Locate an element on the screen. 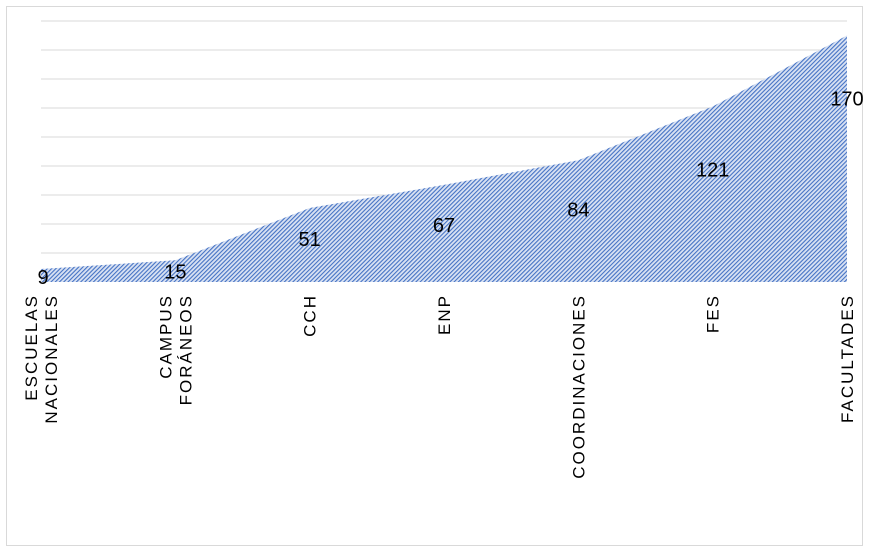 The image size is (869, 550). data-label: 84 is located at coordinates (578, 210).